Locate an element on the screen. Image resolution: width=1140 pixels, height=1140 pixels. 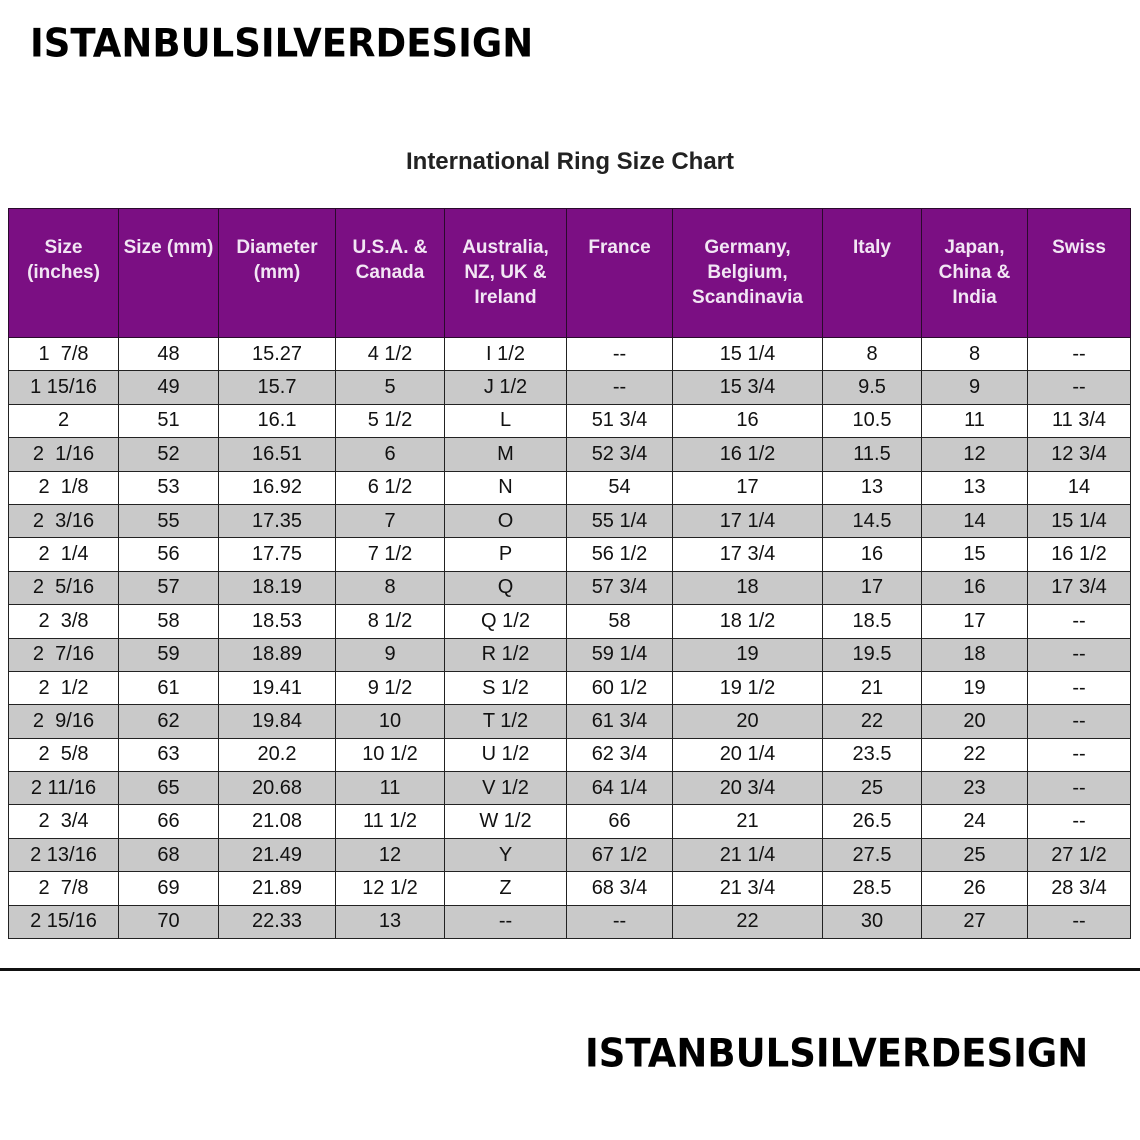
table-cell: 55 1/4 is located at coordinates (619, 521).